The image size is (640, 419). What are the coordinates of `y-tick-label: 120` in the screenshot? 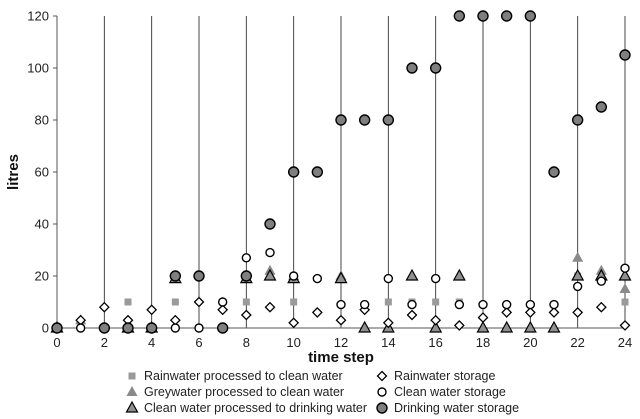 It's located at (38, 16).